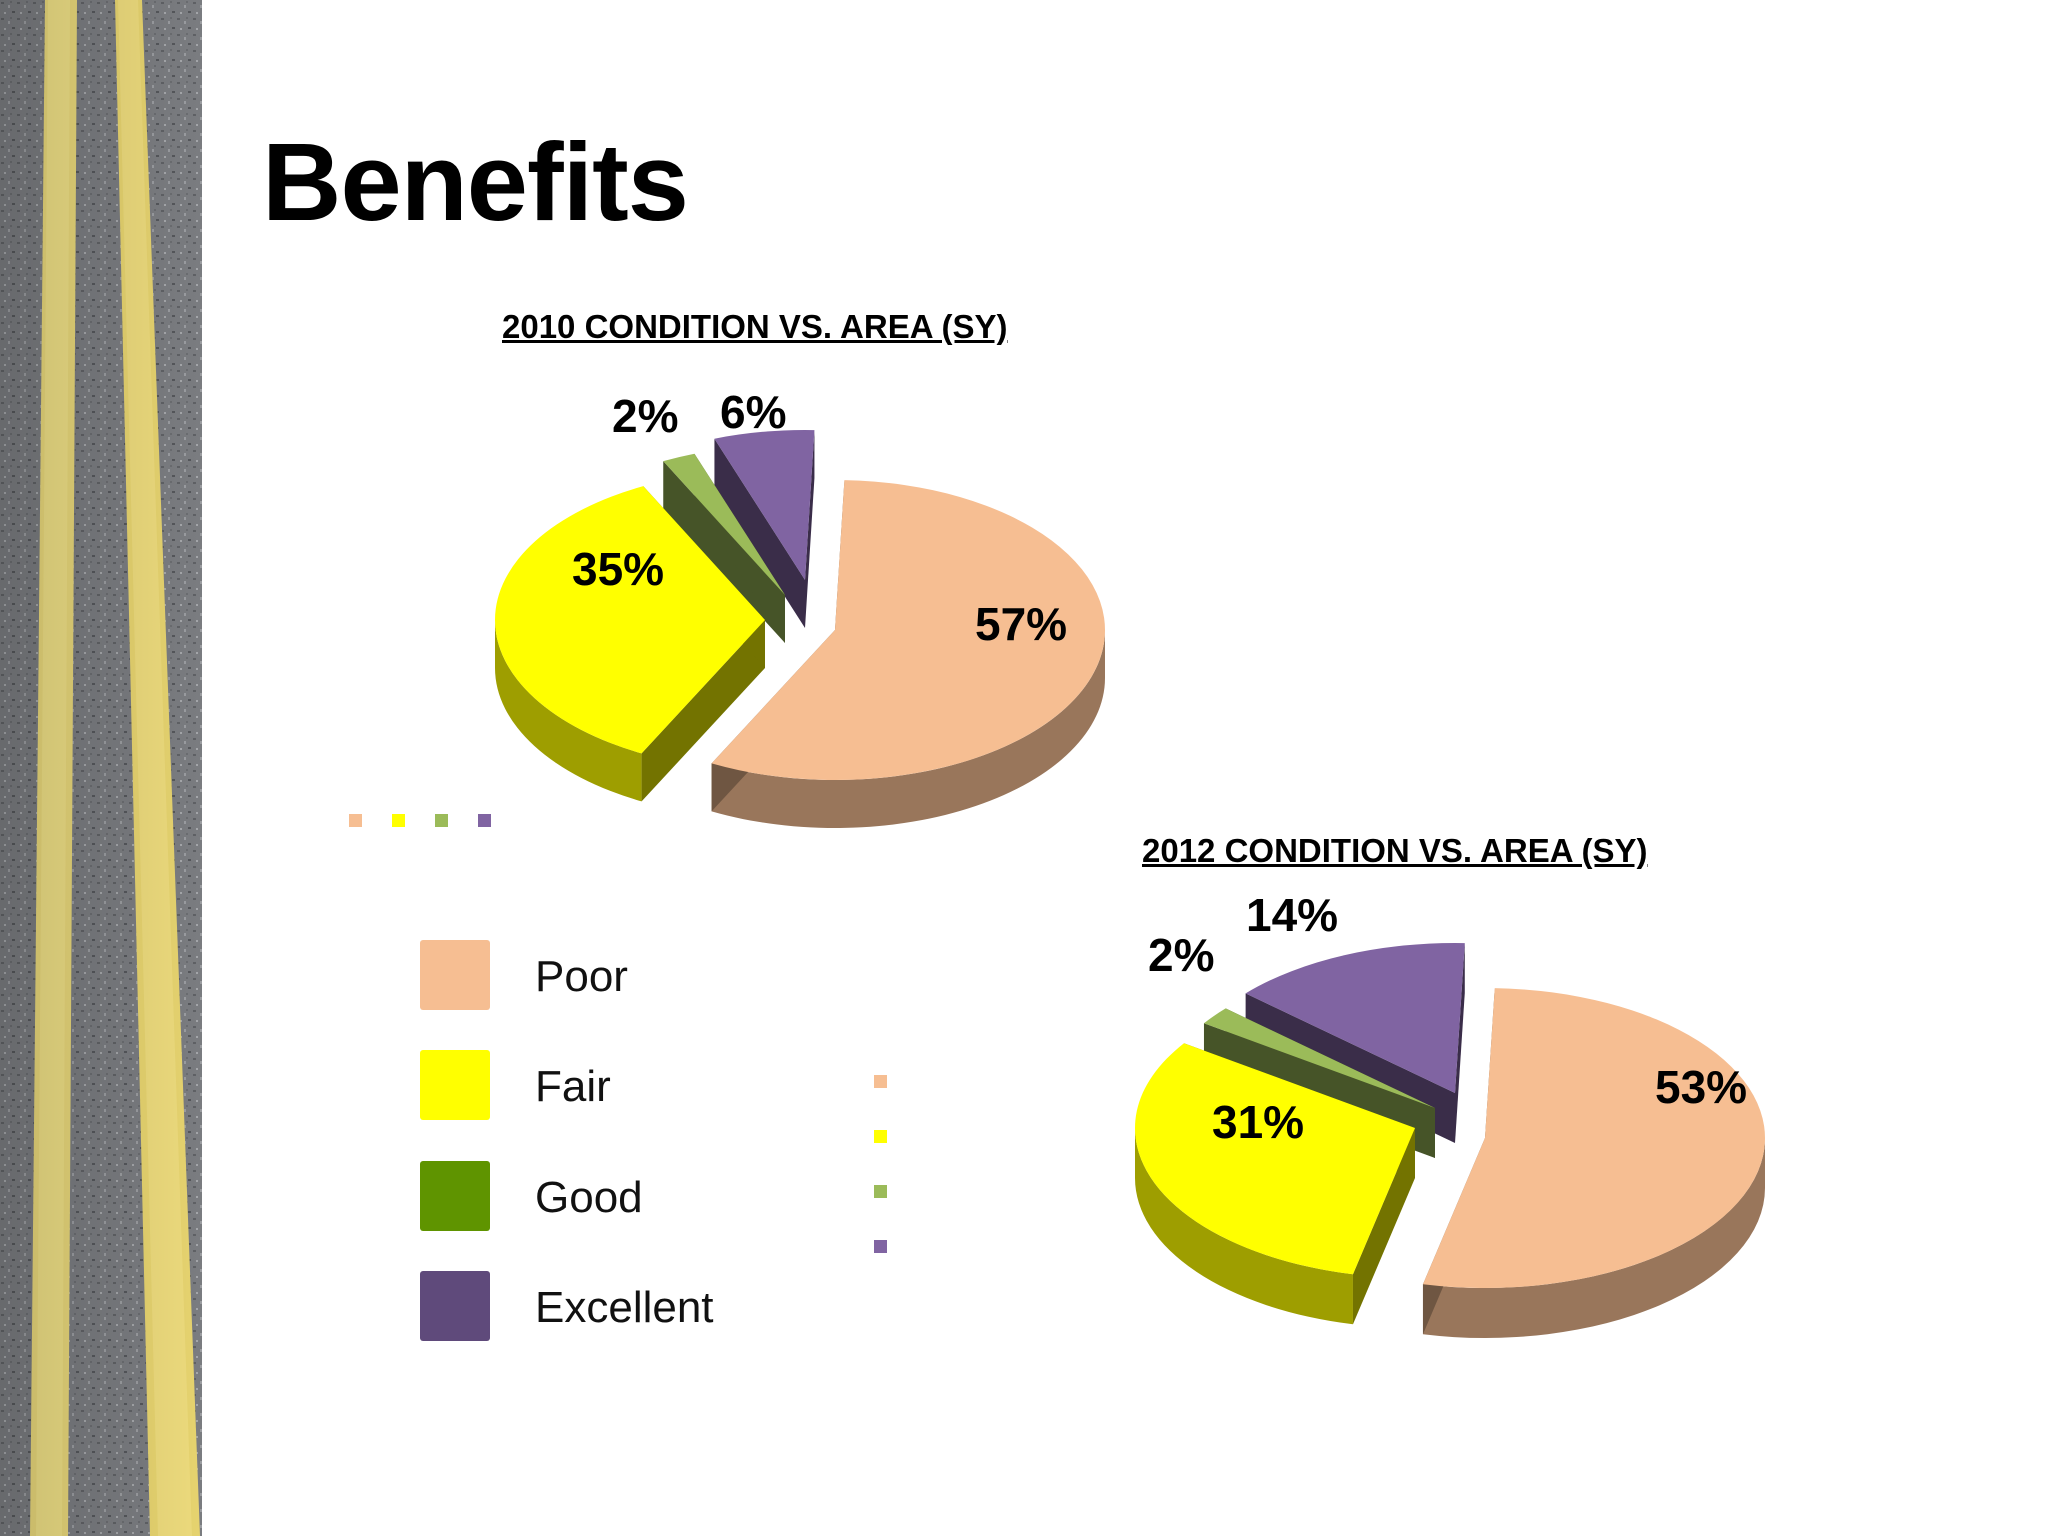 Image resolution: width=2048 pixels, height=1536 pixels. I want to click on data-label-2010-excellent: 6%, so click(753, 412).